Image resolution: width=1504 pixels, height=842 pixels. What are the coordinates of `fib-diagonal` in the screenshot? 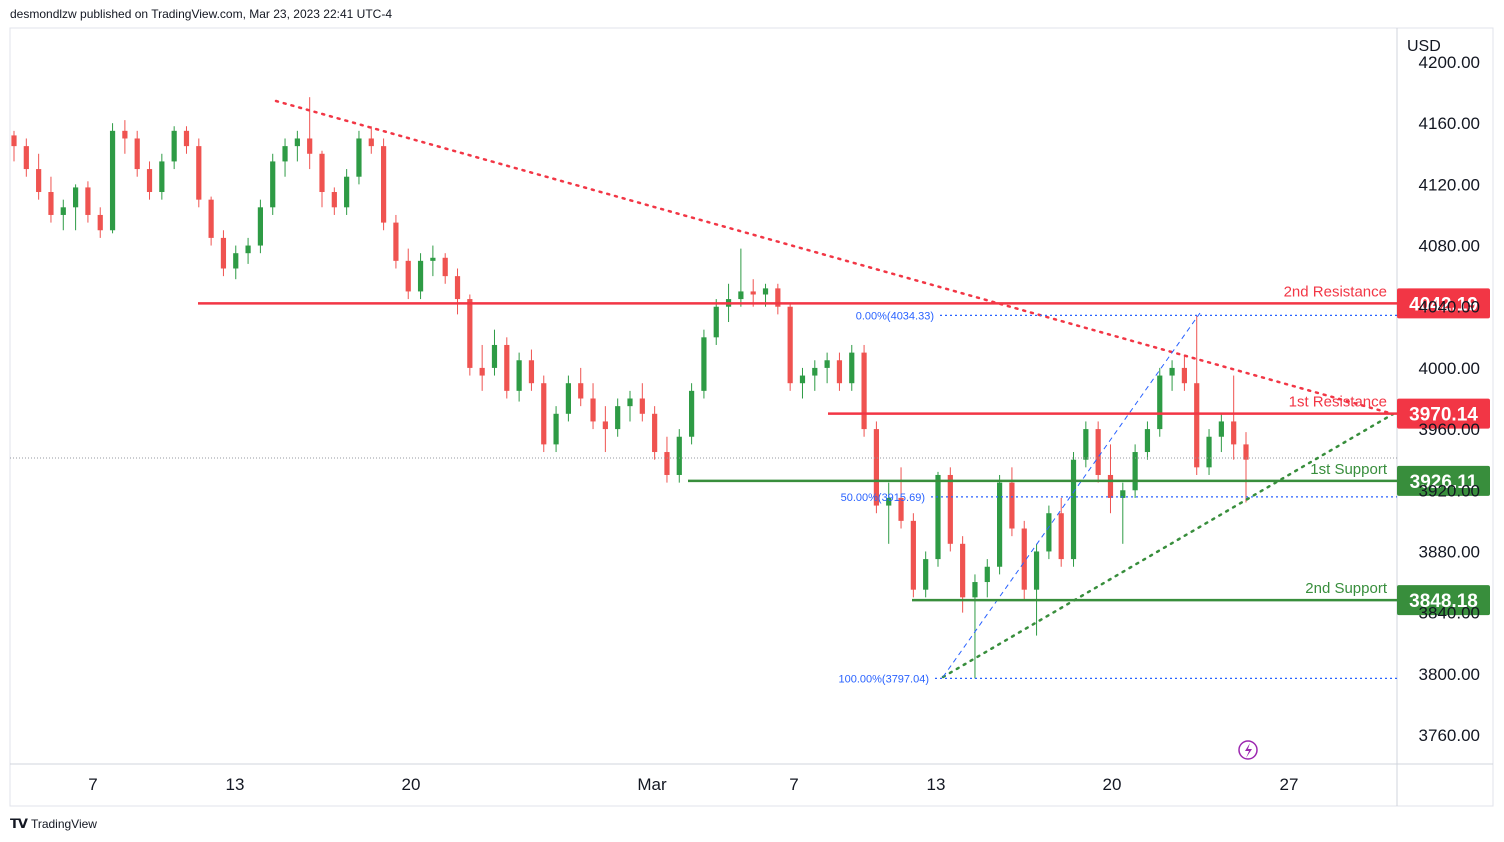 It's located at (1071, 495).